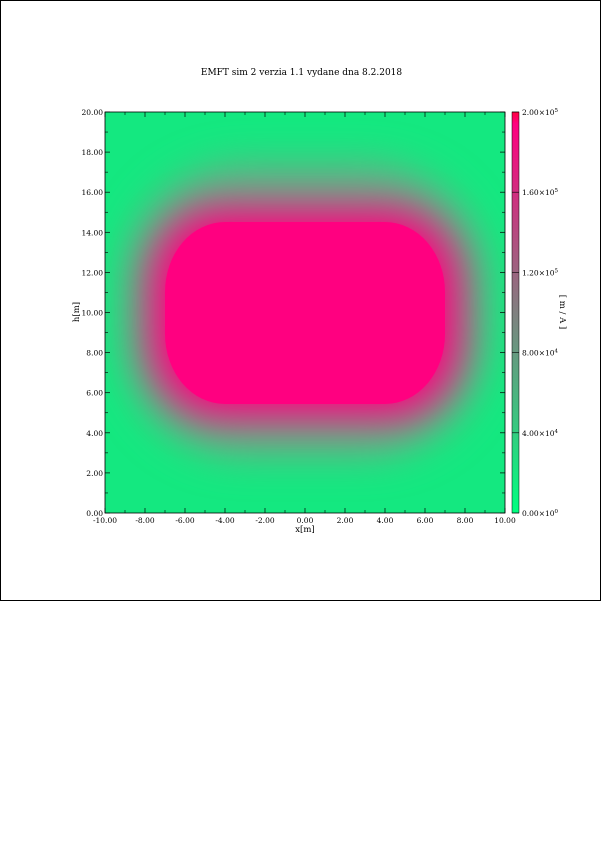 The height and width of the screenshot is (853, 603). Describe the element at coordinates (425, 520) in the screenshot. I see `x-tick-label: 6.00` at that location.